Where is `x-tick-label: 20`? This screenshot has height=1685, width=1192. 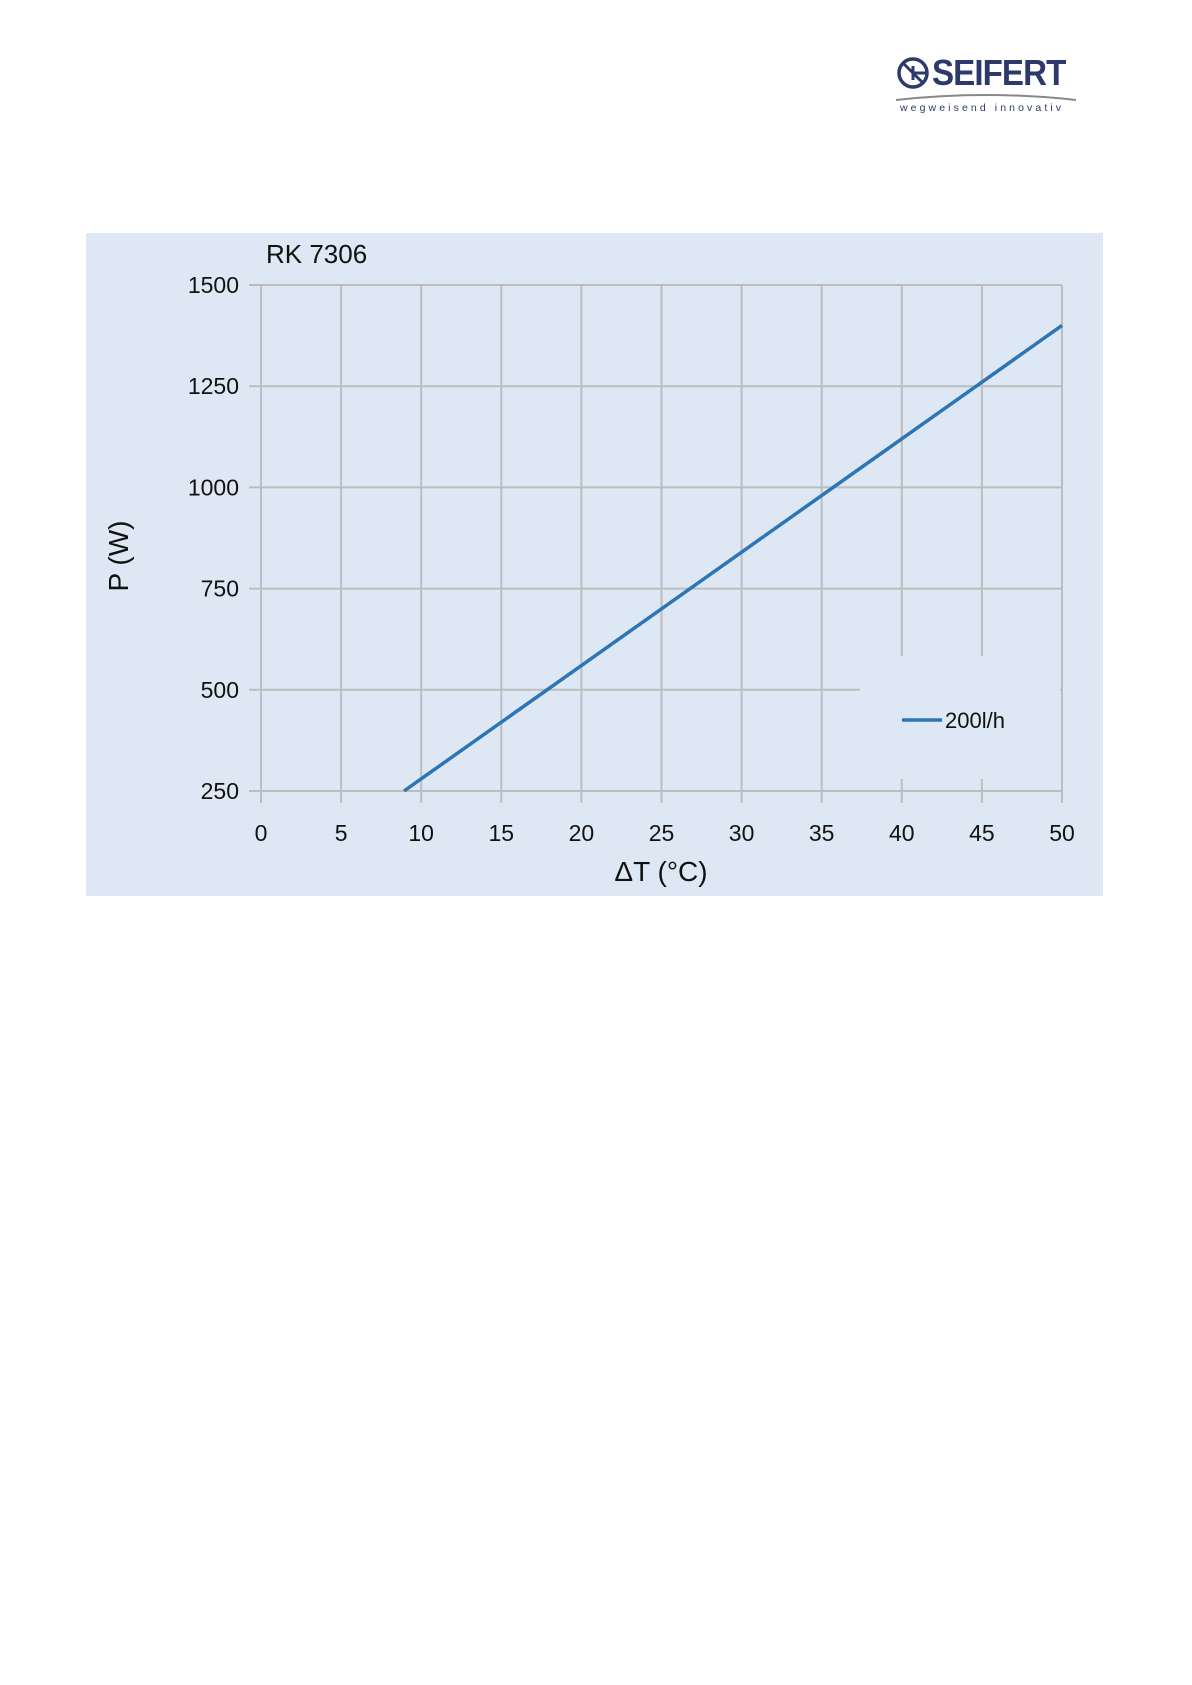
x-tick-label: 20 is located at coordinates (582, 833).